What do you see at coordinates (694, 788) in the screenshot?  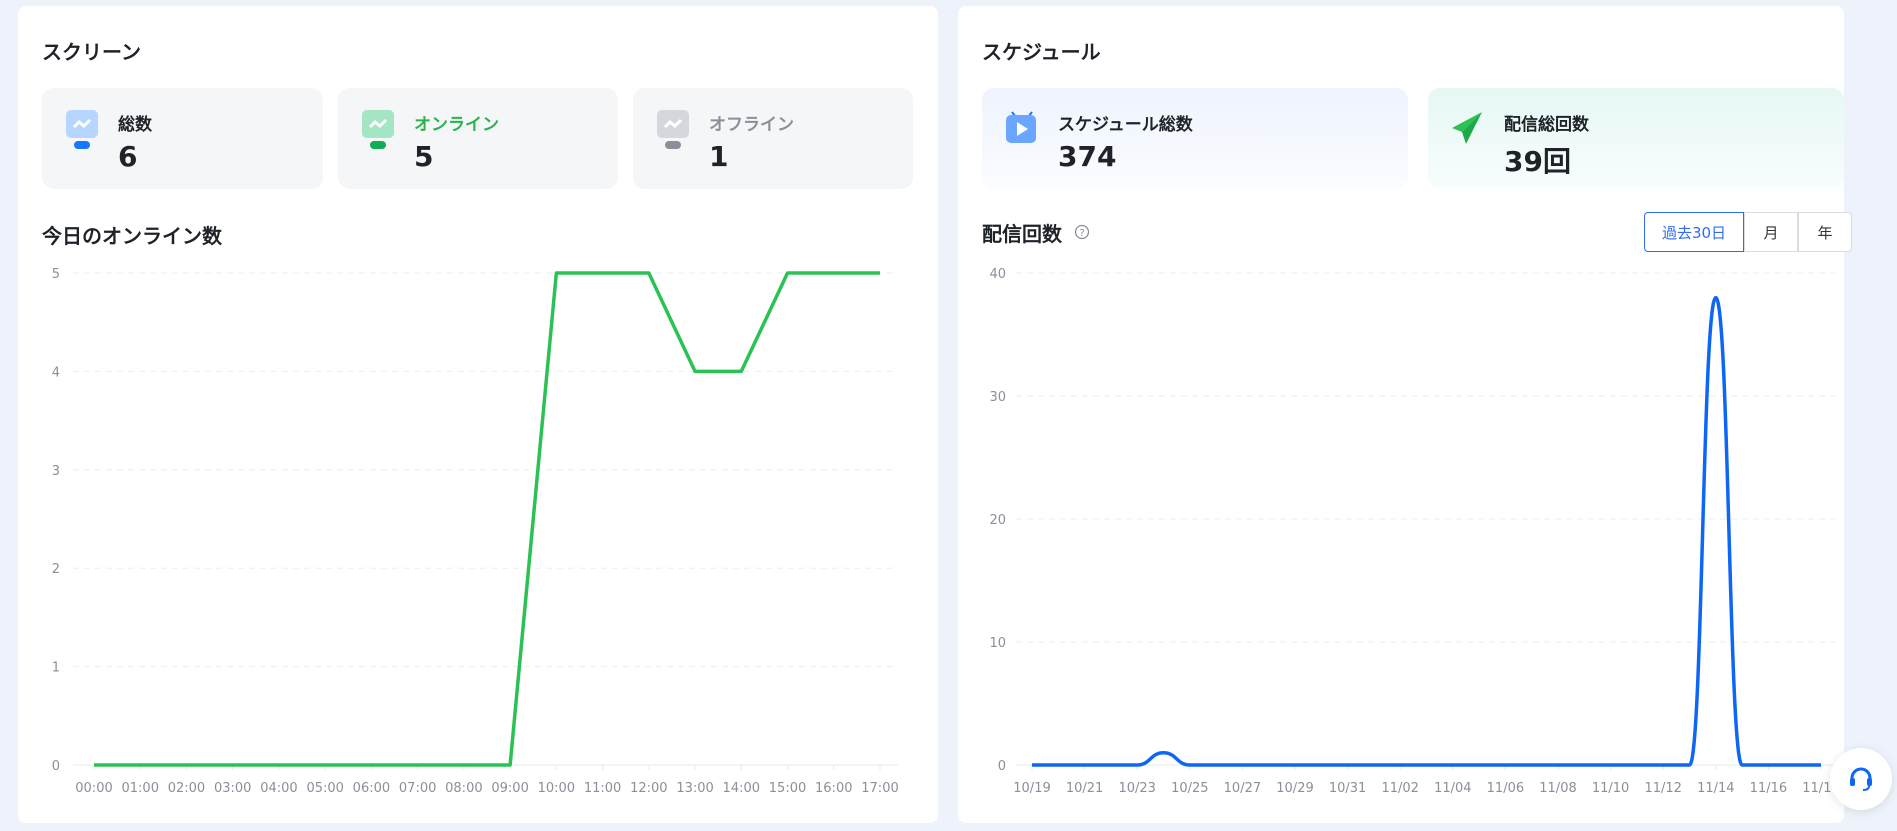 I see `x-tick-label: 13:00` at bounding box center [694, 788].